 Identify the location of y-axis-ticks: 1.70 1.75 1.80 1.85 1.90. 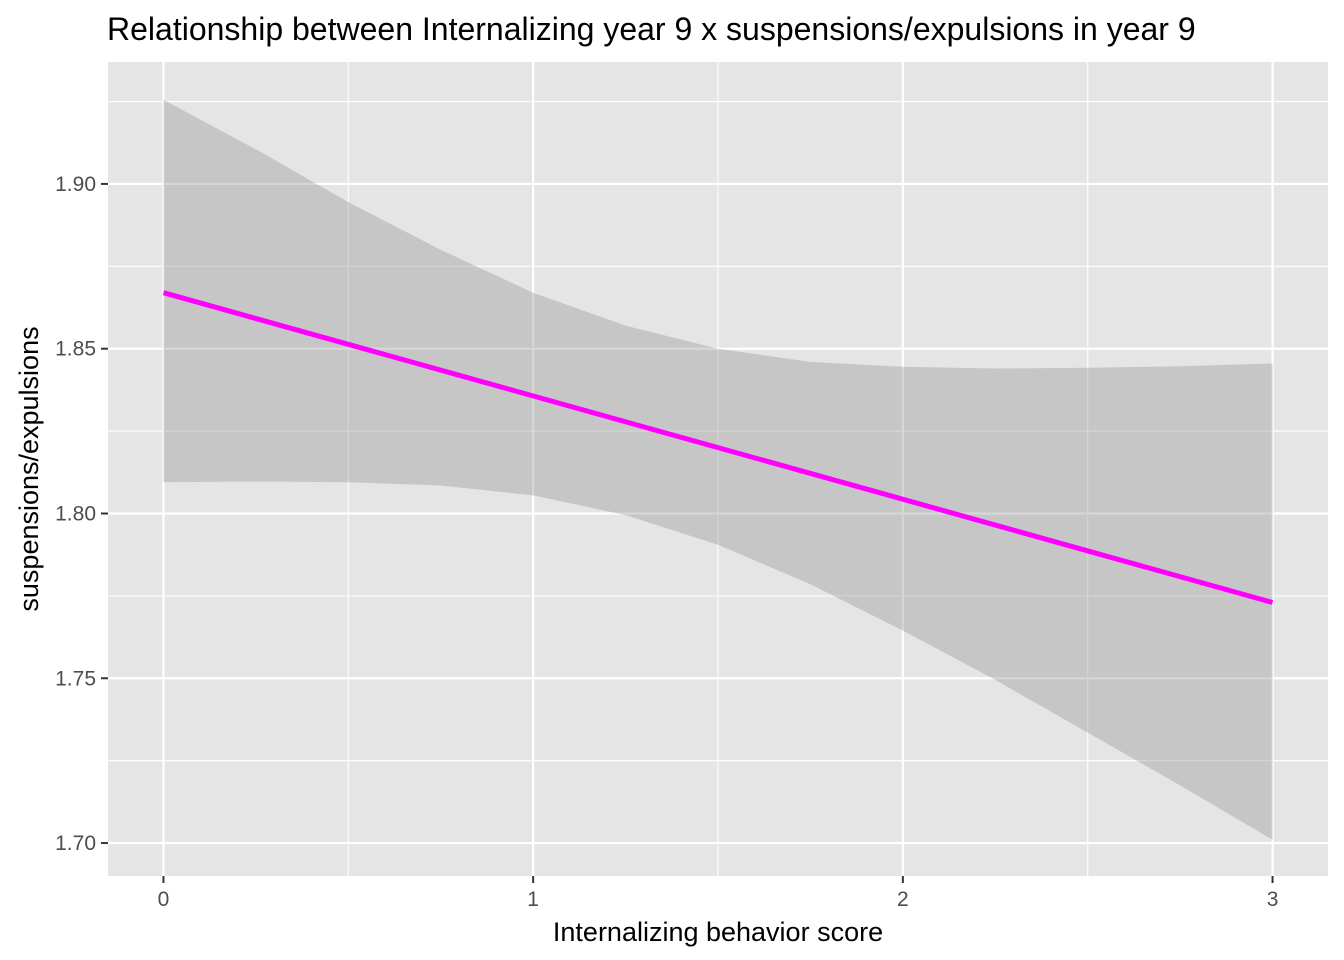
(81, 514).